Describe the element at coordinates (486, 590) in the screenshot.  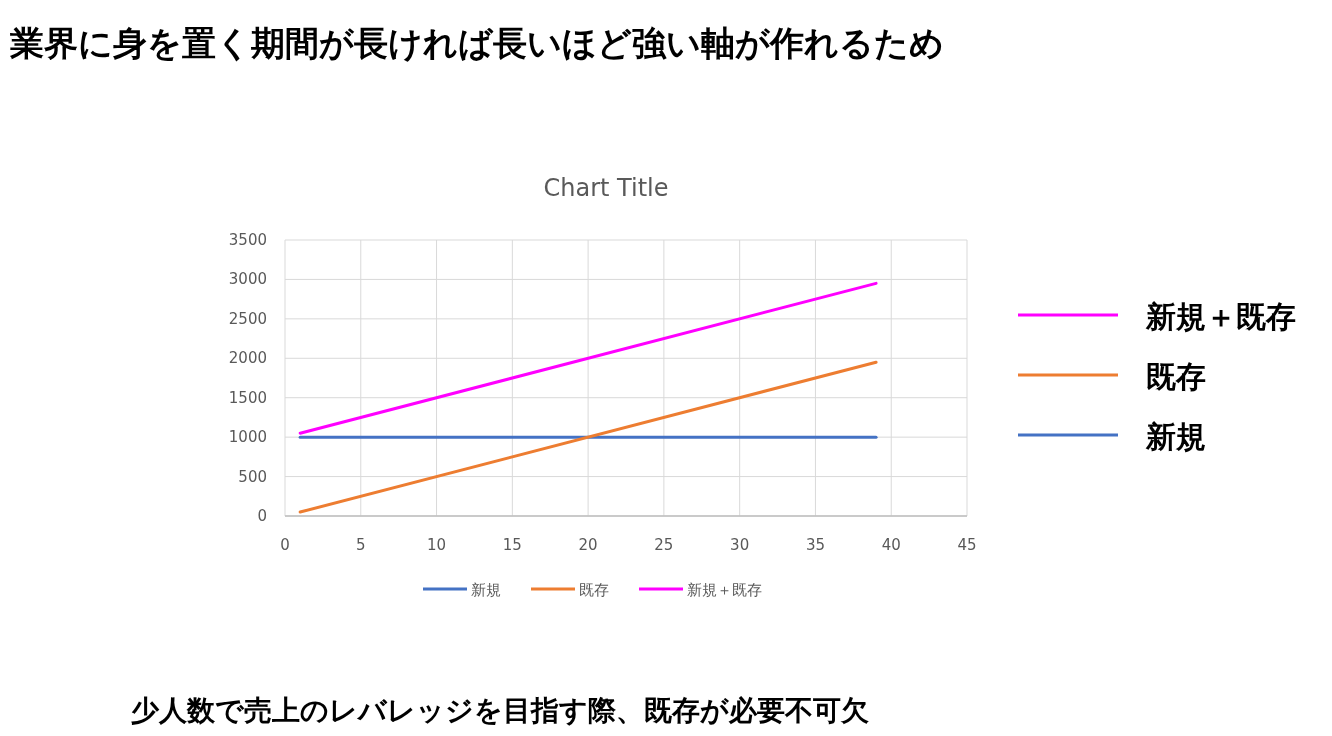
I see `legend-label: 新規` at that location.